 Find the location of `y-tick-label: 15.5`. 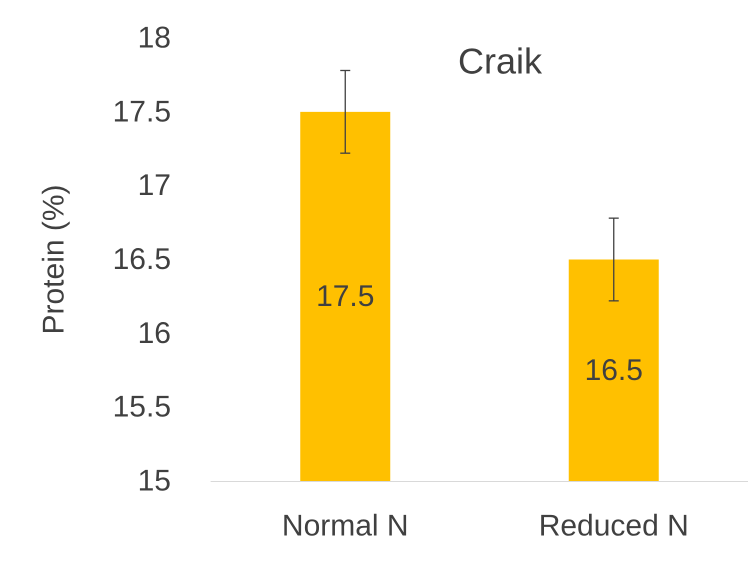

y-tick-label: 15.5 is located at coordinates (141, 407).